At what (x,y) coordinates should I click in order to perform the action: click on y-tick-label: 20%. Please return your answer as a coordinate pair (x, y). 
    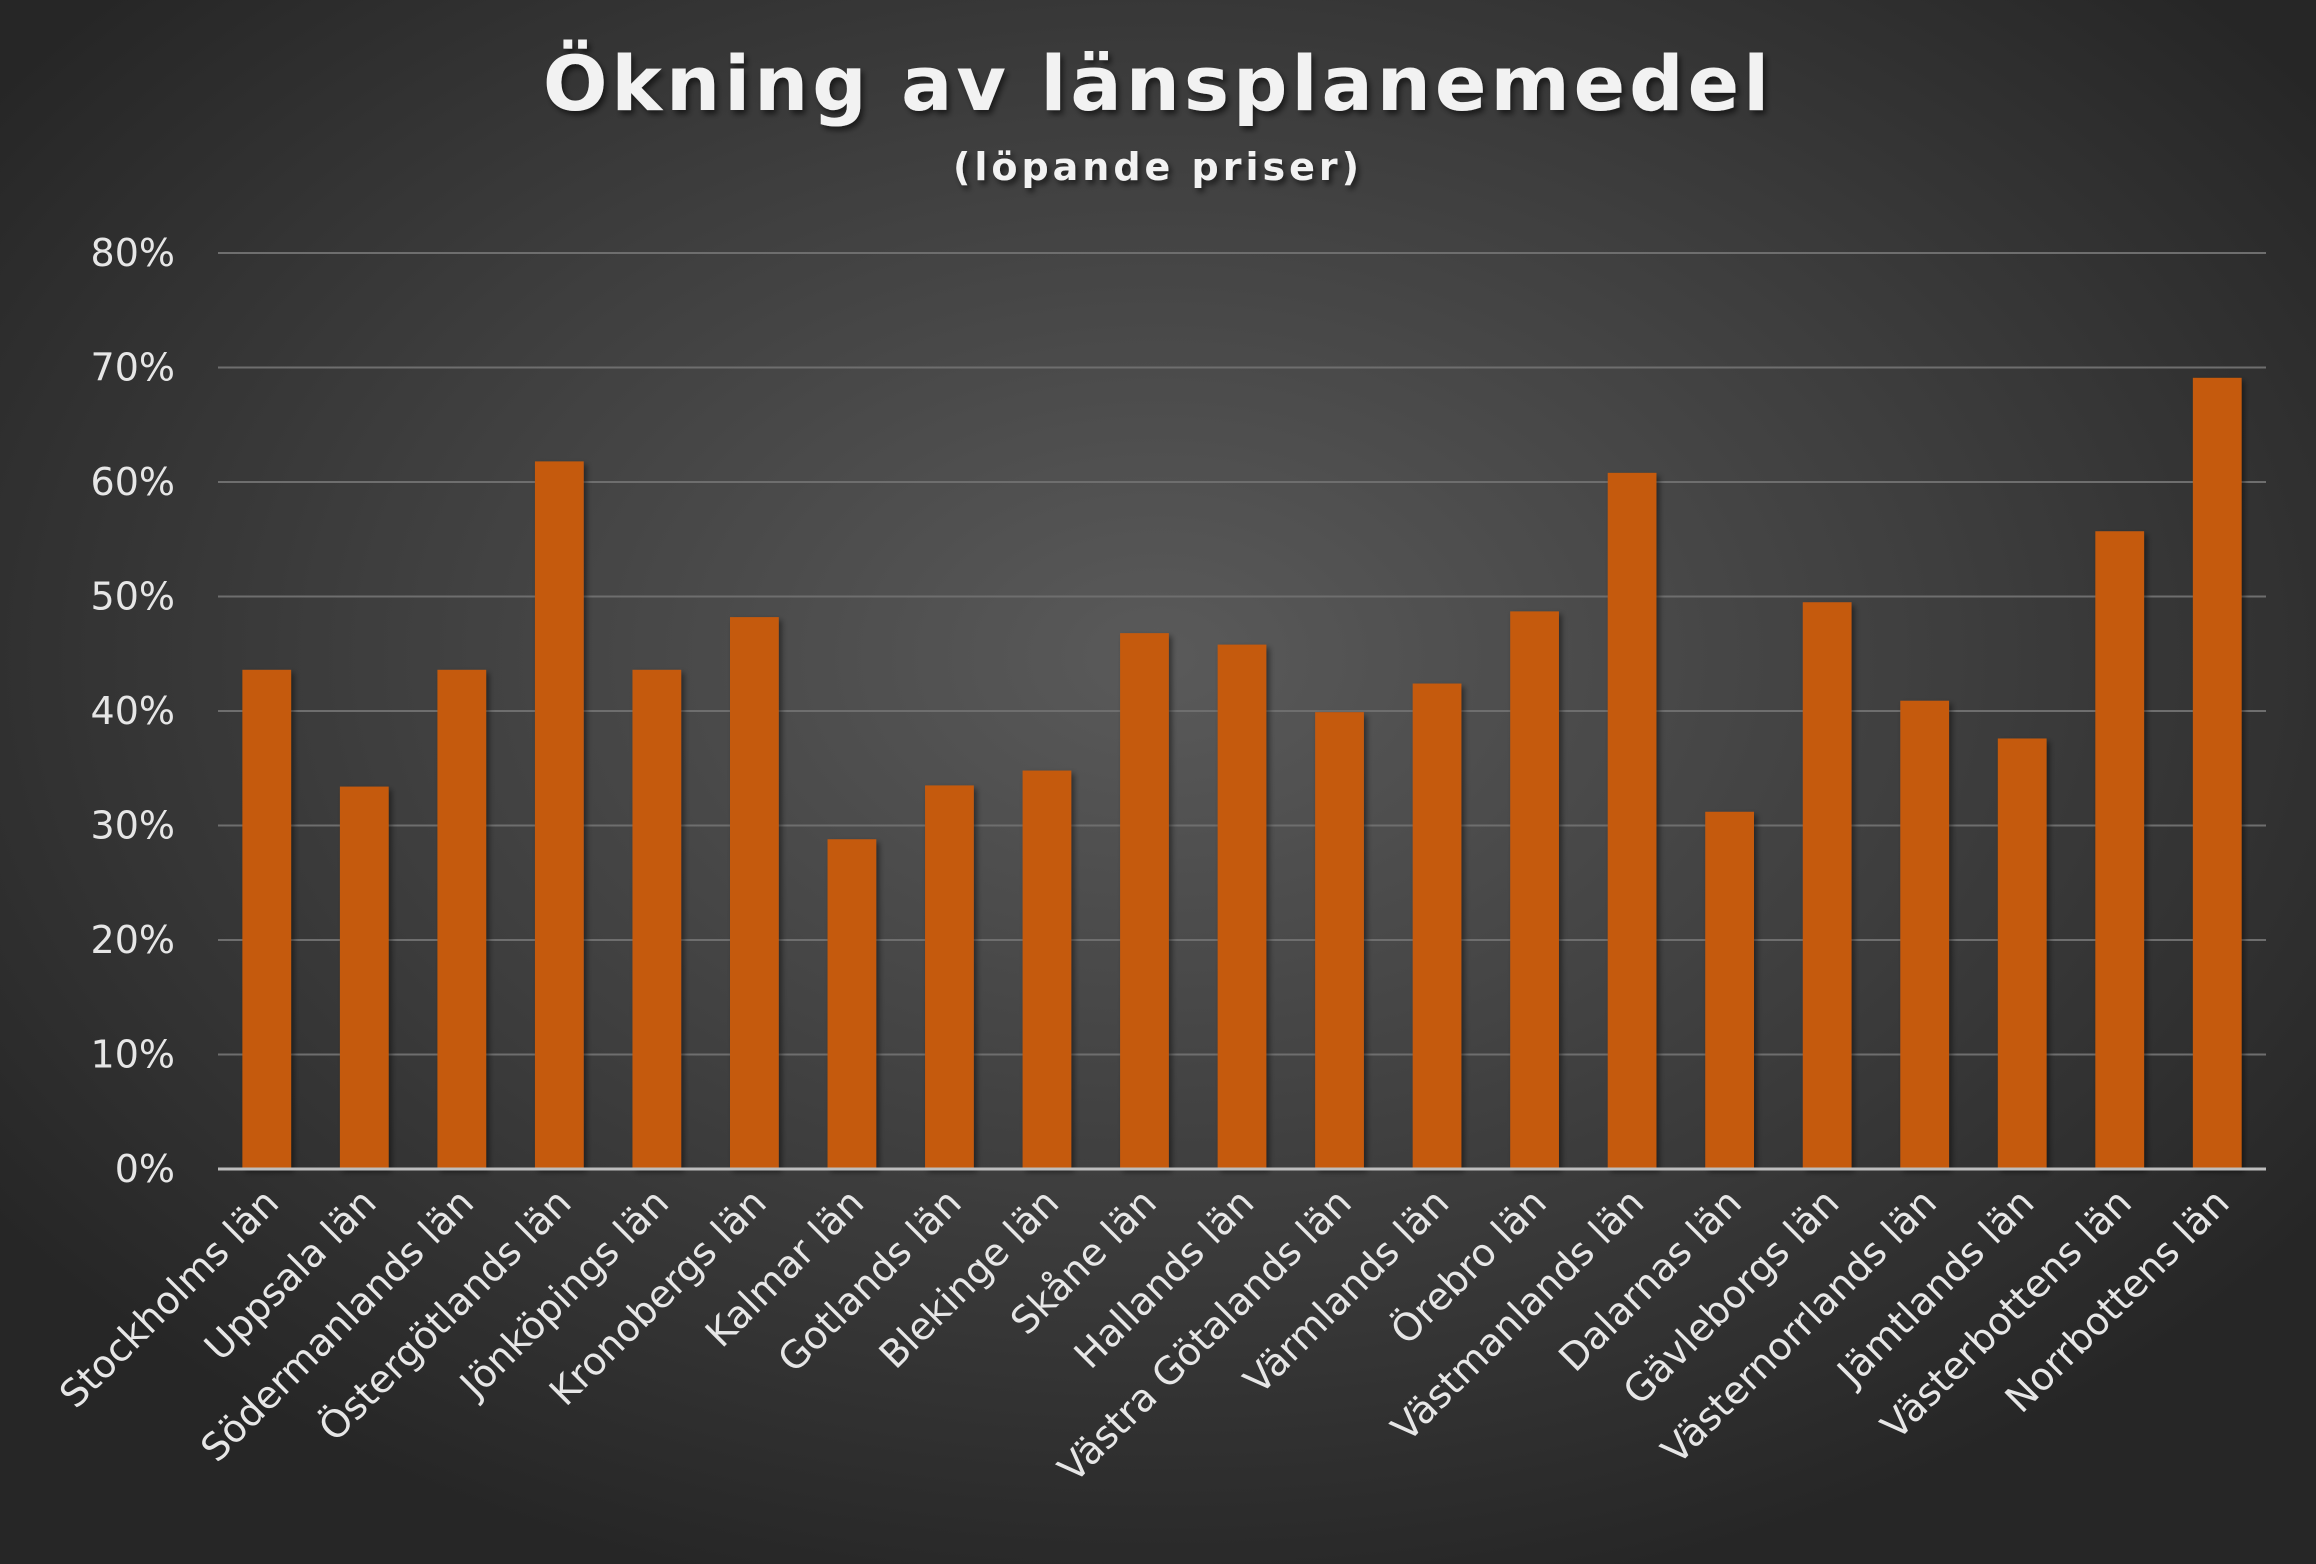
    Looking at the image, I should click on (133, 940).